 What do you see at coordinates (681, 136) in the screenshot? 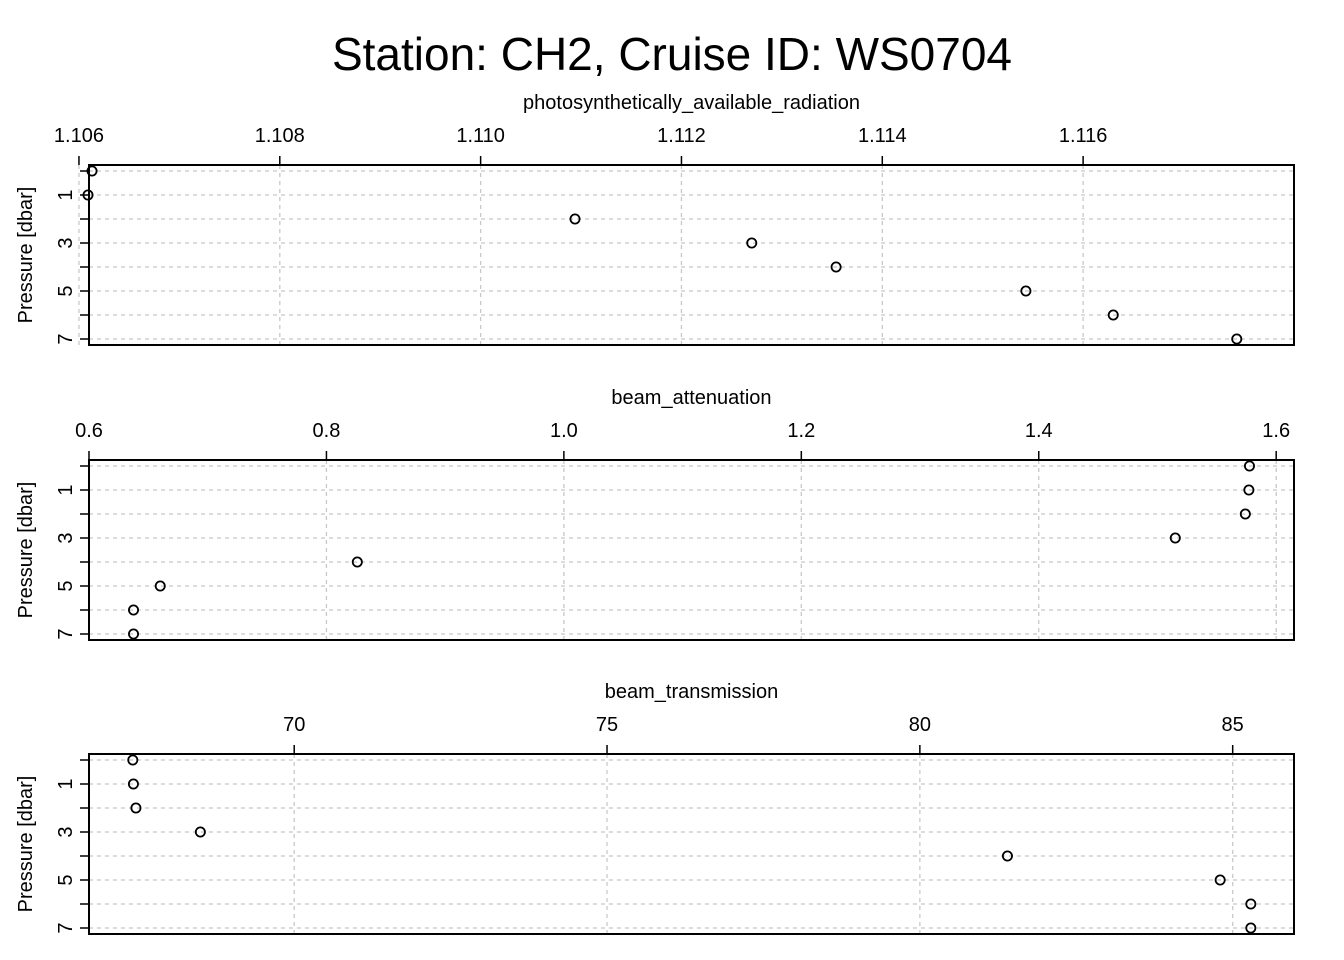
I see `x-tick-label: 1.112` at bounding box center [681, 136].